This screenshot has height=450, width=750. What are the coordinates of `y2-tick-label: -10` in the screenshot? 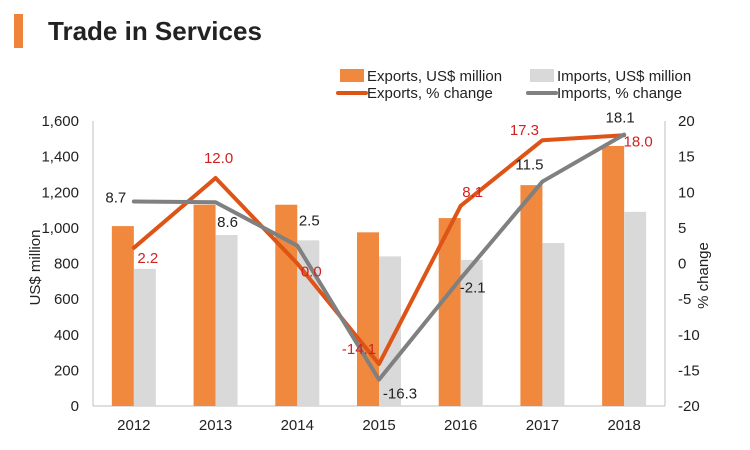 It's located at (689, 335).